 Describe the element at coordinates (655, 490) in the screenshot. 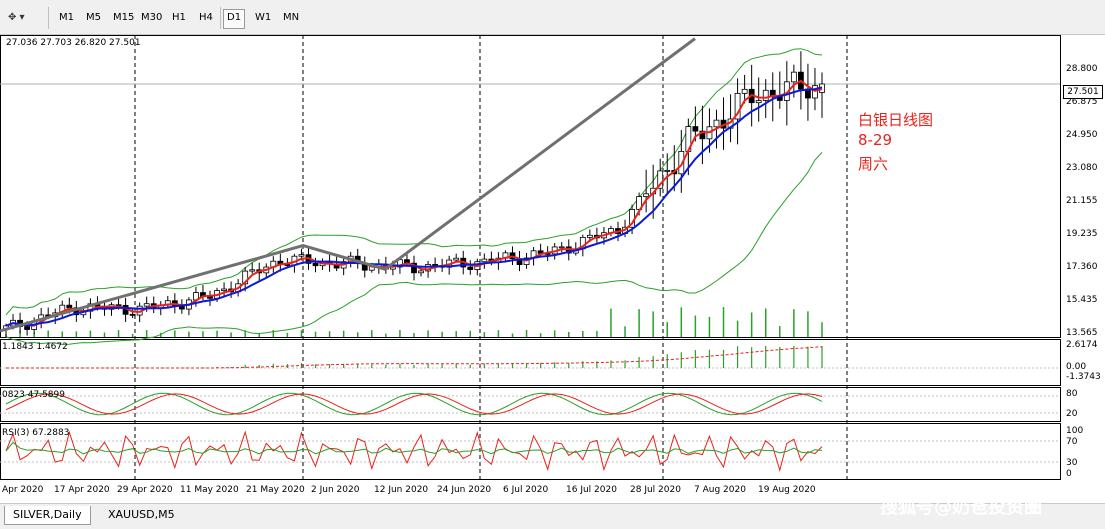

I see `date-tick: 28 Jul 2020` at that location.